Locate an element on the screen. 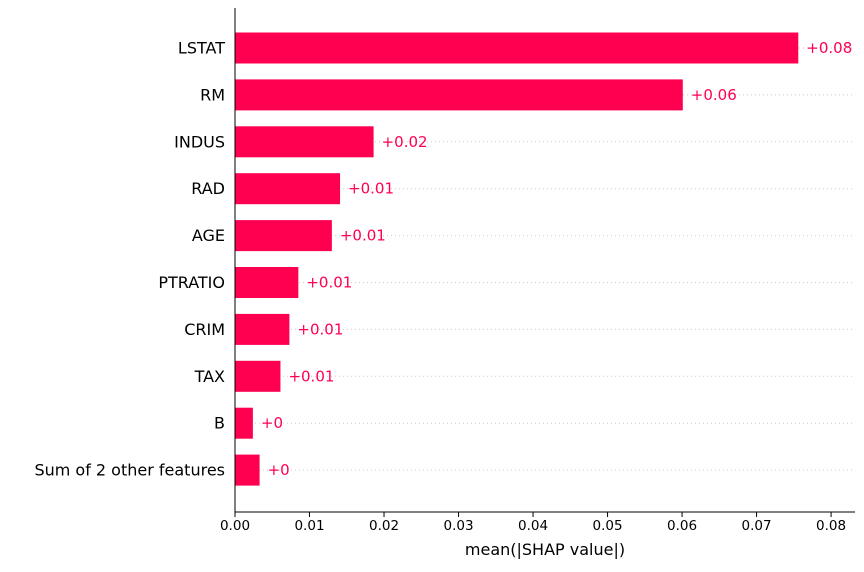 This screenshot has height=572, width=864. x-tick-label: 0.00 is located at coordinates (235, 526).